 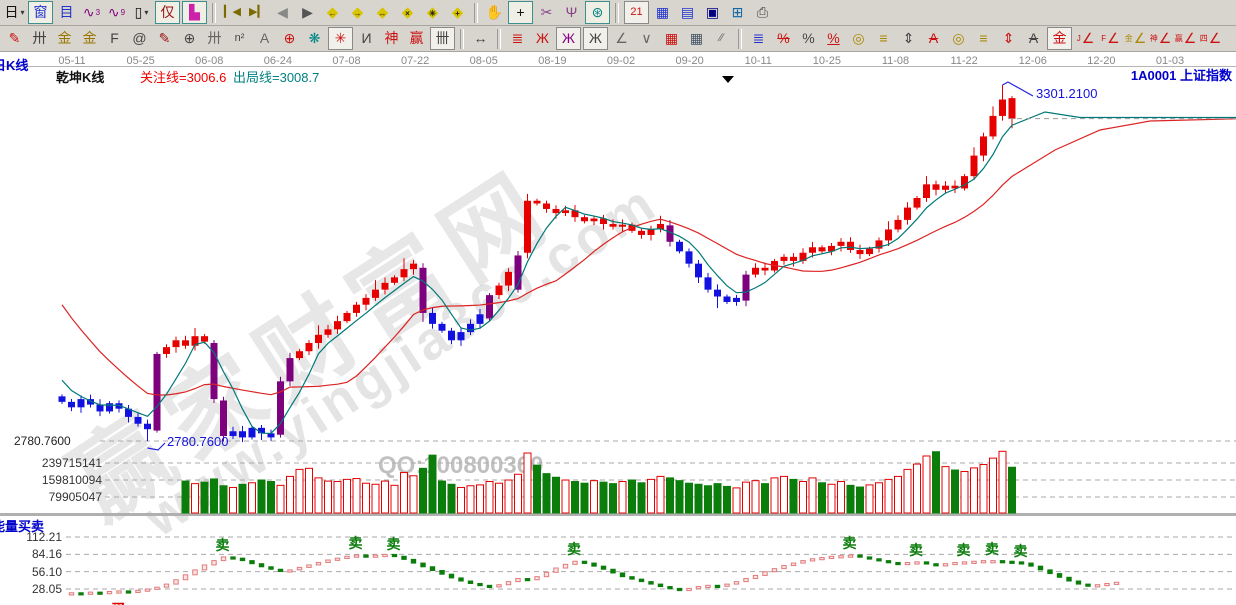 What do you see at coordinates (1185, 38) in the screenshot?
I see `ying-angle-icon: 赢 ∠` at bounding box center [1185, 38].